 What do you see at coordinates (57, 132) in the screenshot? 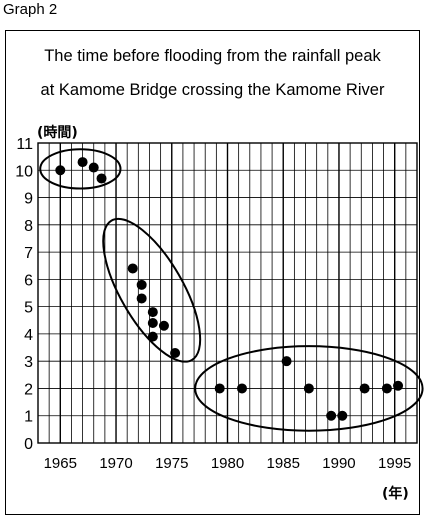
I see `y-axis-label: (時間)` at bounding box center [57, 132].